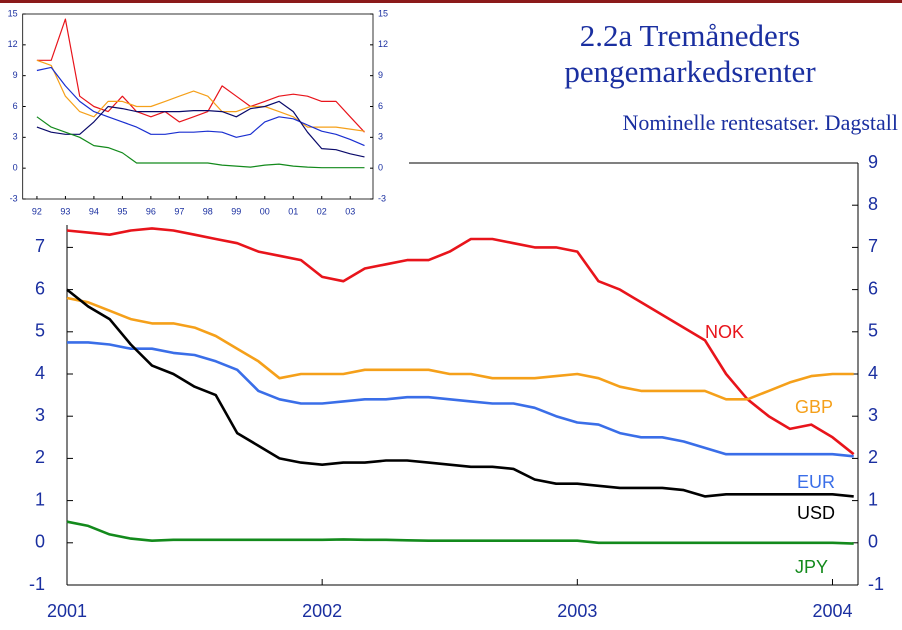  I want to click on y-tick-label: -3, so click(14, 198).